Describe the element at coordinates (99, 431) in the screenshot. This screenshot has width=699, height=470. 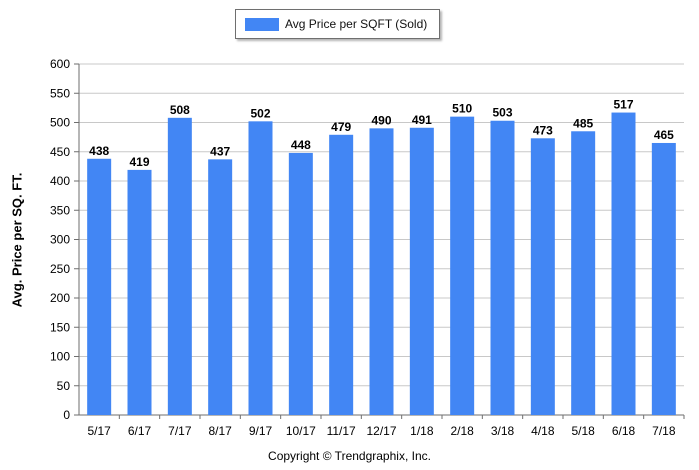
I see `x-tick-label: 5/17` at that location.